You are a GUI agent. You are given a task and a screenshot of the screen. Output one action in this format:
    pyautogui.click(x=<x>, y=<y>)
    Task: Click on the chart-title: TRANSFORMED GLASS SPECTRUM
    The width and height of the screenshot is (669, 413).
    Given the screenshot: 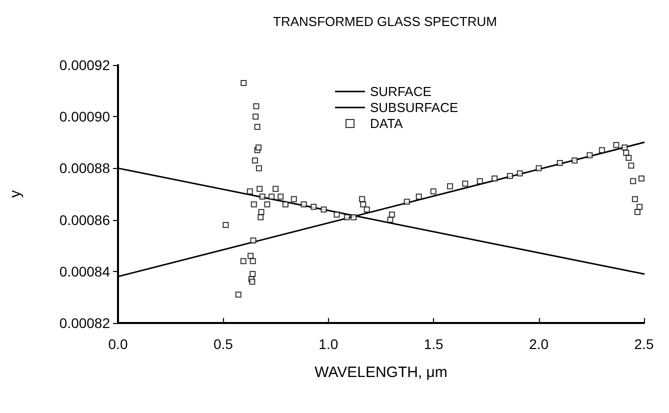 What is the action you would take?
    pyautogui.click(x=385, y=21)
    